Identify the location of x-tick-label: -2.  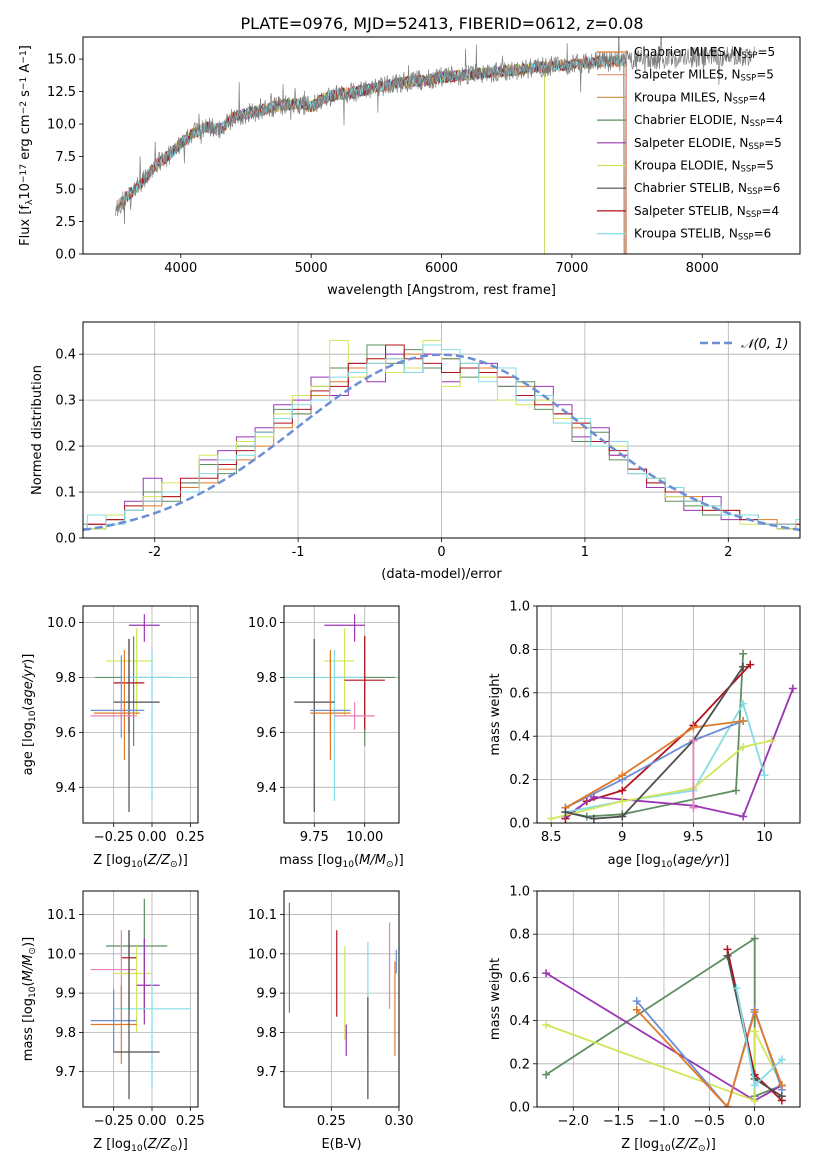
(154, 552).